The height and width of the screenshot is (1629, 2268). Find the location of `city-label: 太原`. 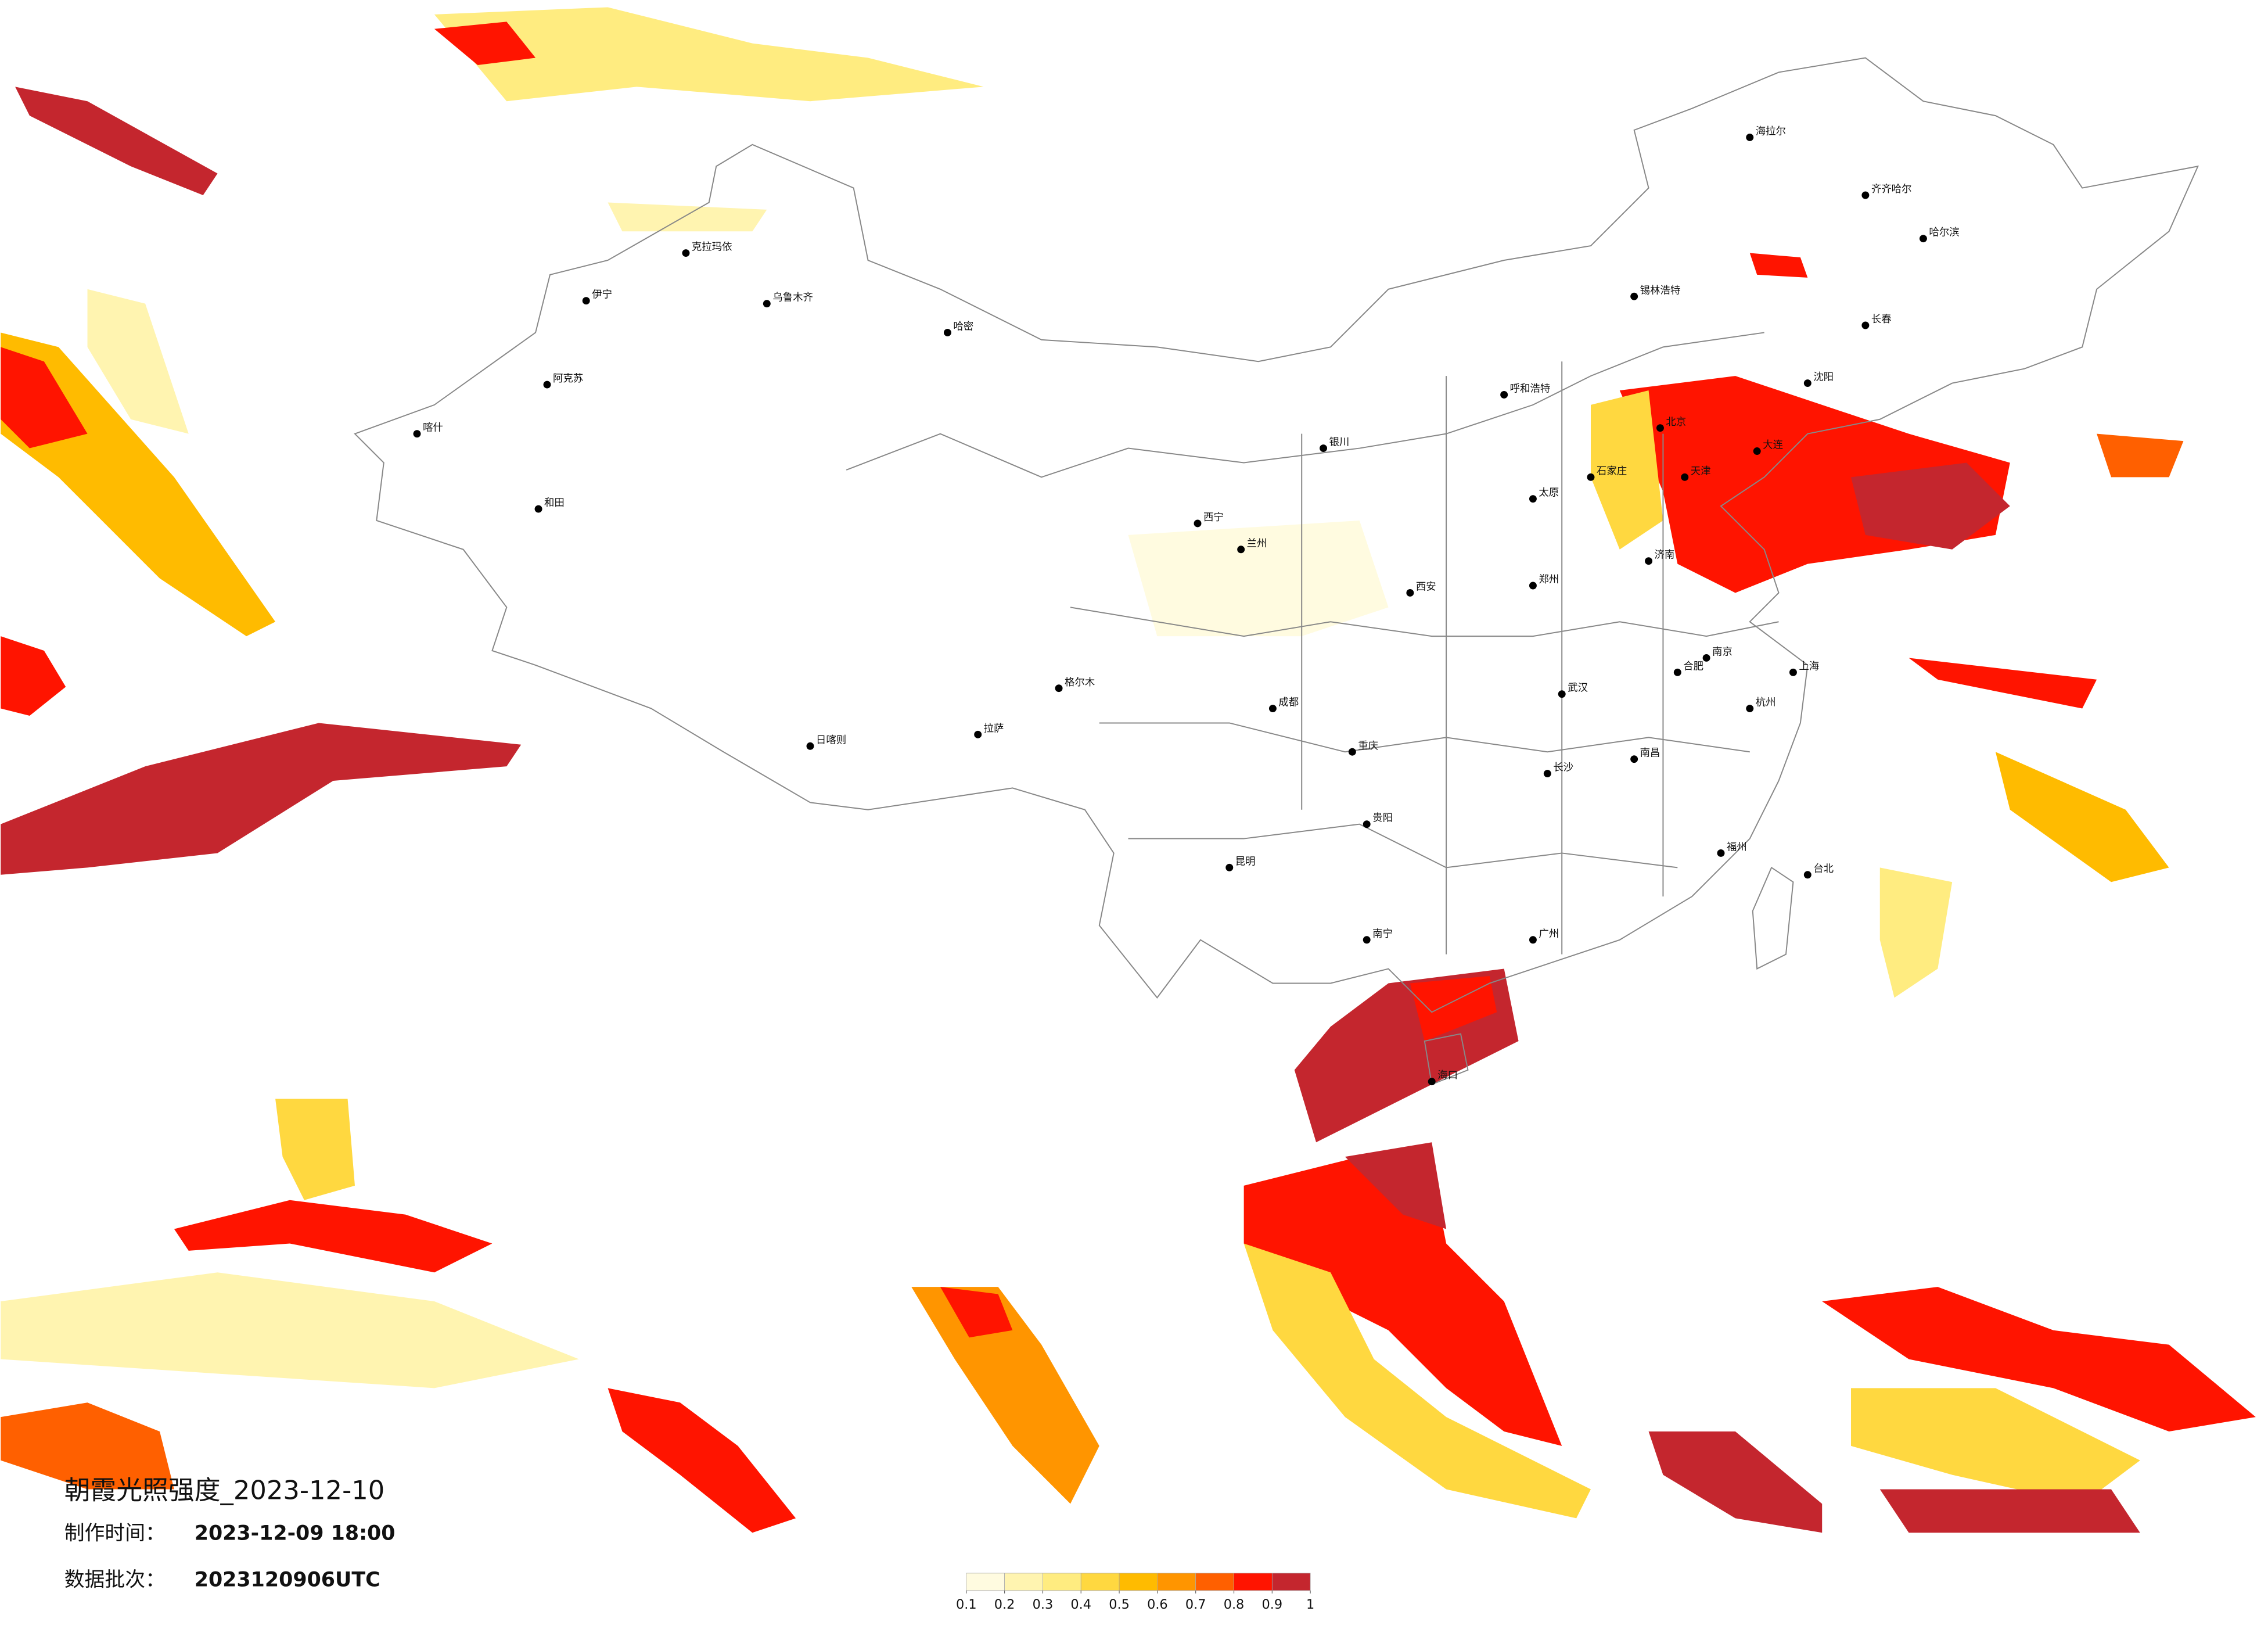

city-label: 太原 is located at coordinates (1549, 493).